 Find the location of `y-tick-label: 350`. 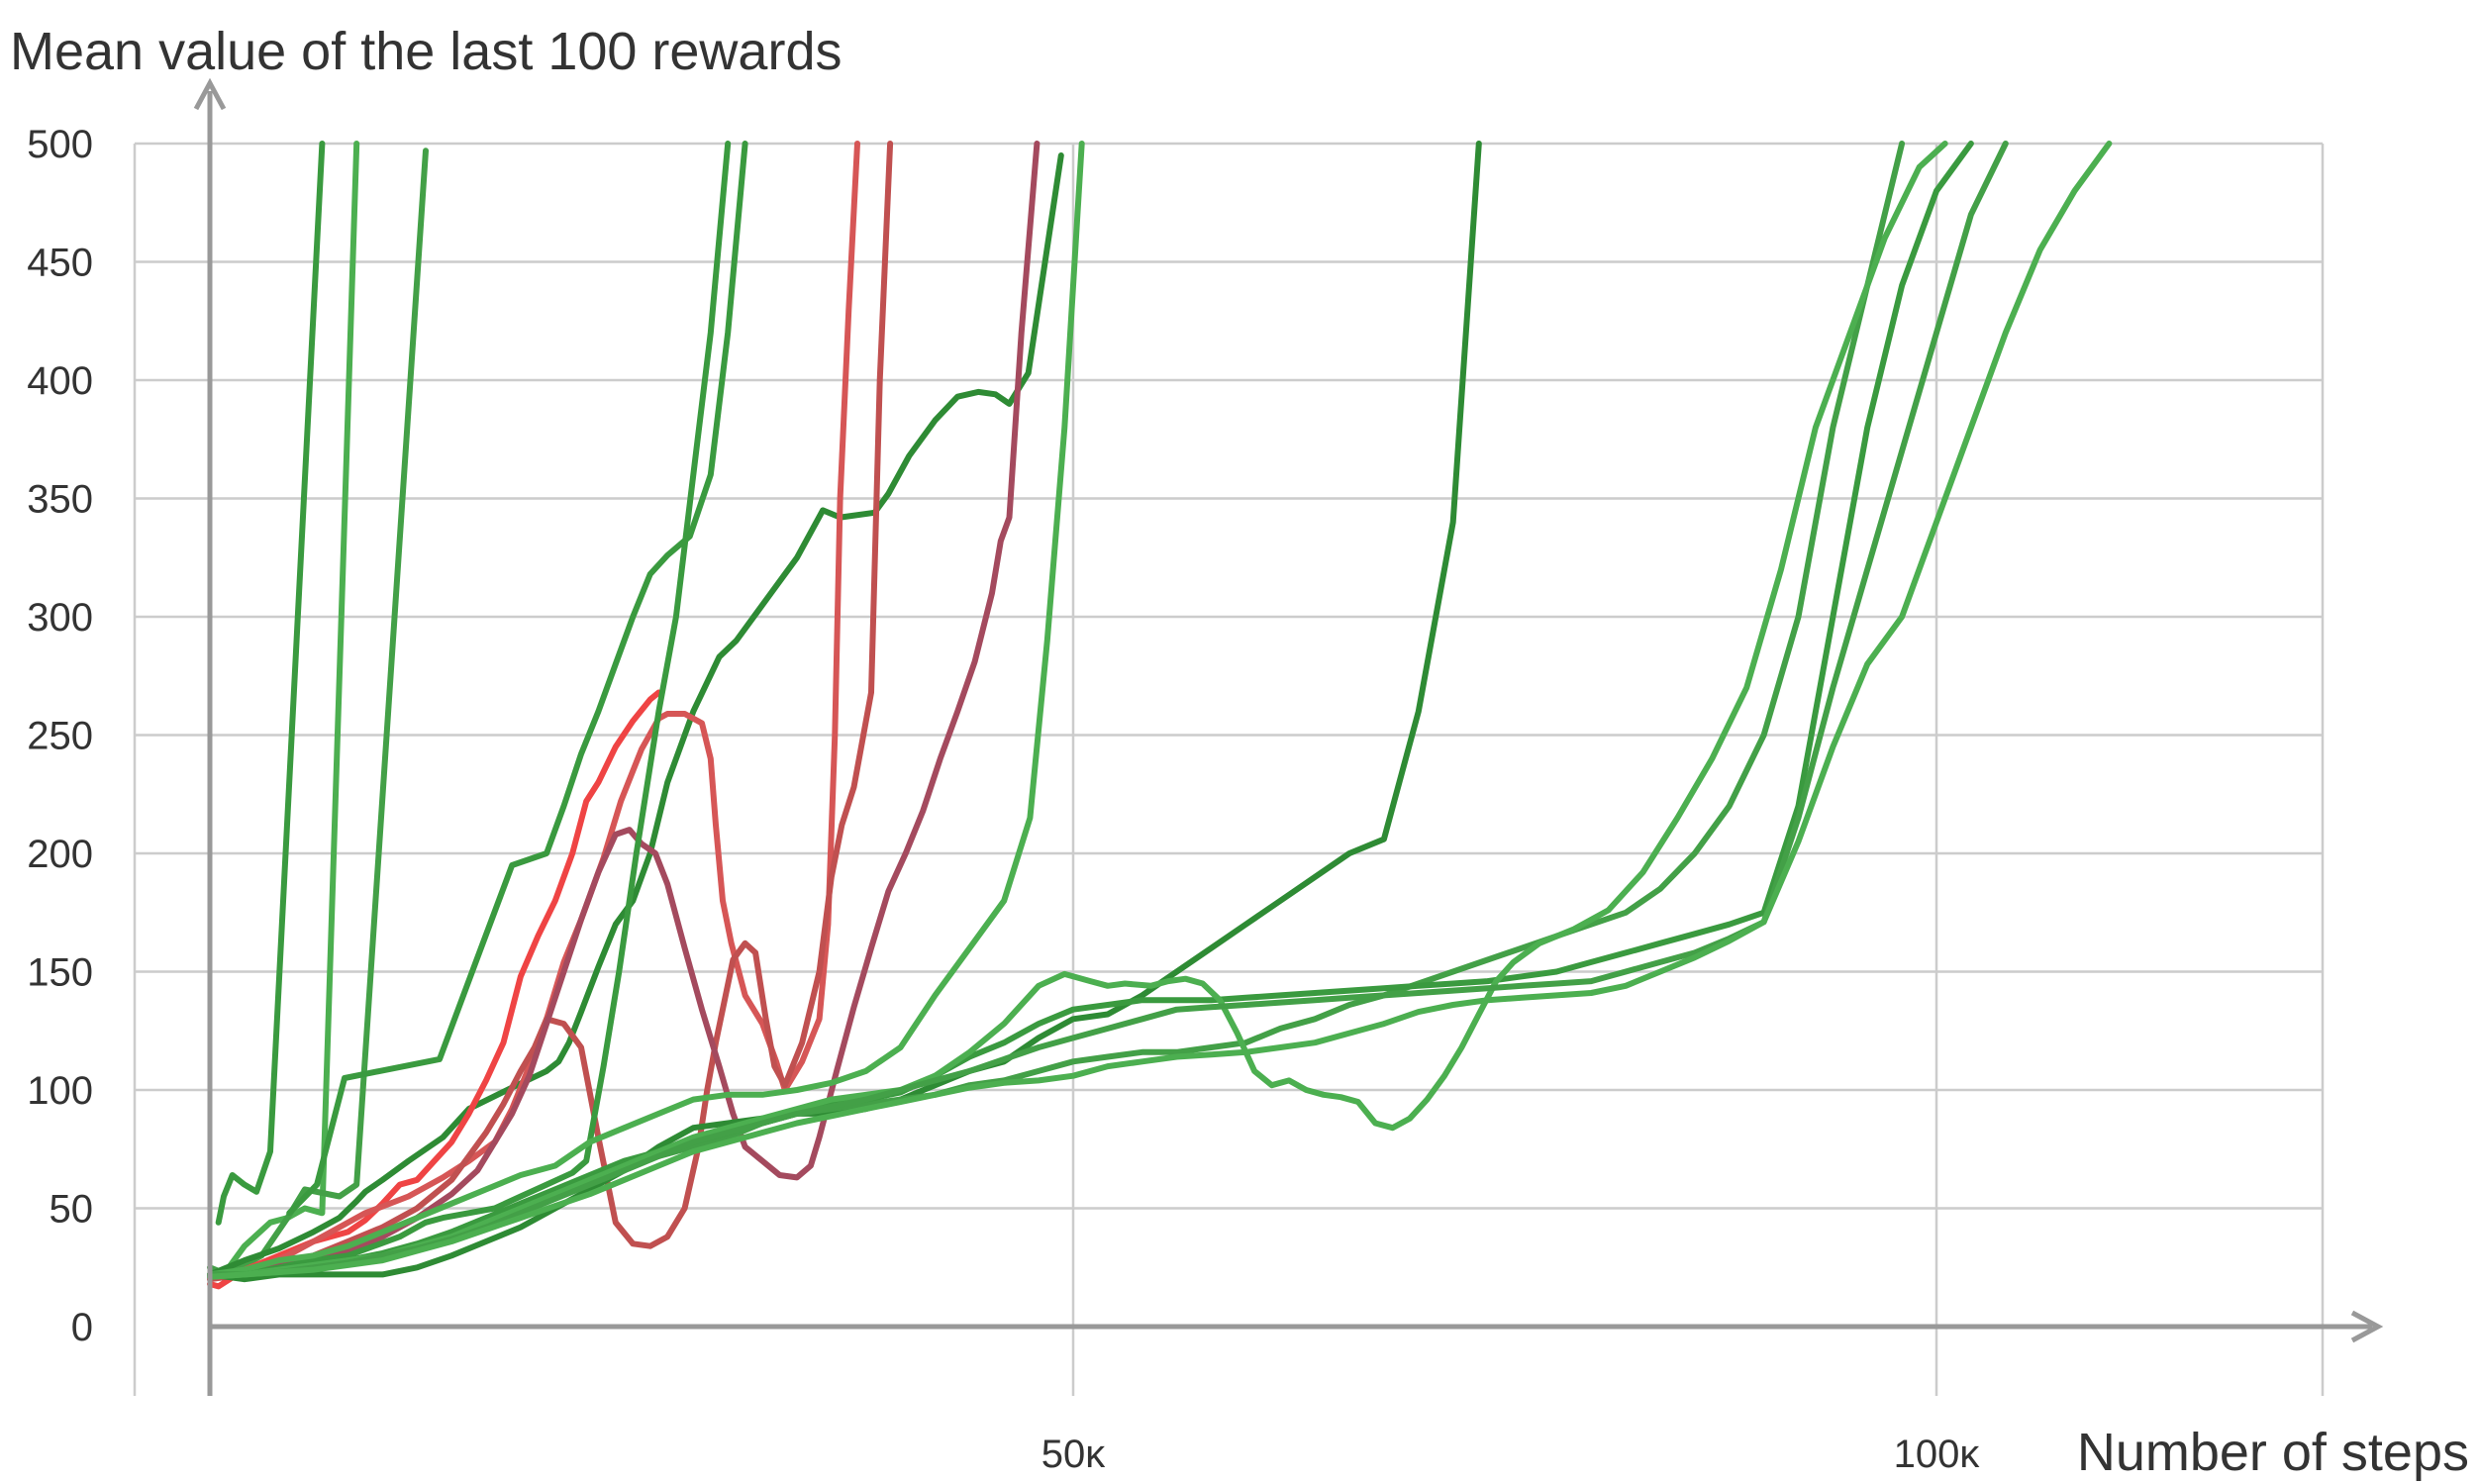

y-tick-label: 350 is located at coordinates (60, 500).